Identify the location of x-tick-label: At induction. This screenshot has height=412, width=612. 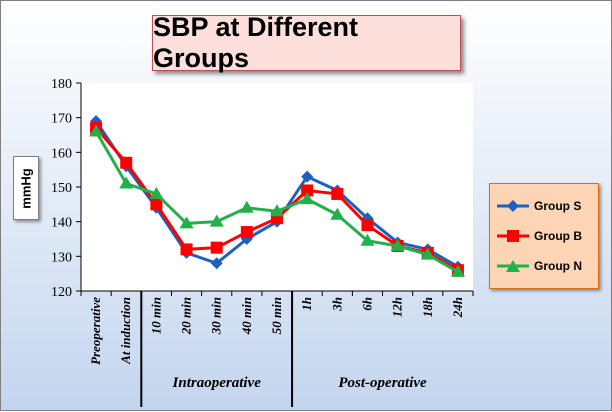
(125, 331).